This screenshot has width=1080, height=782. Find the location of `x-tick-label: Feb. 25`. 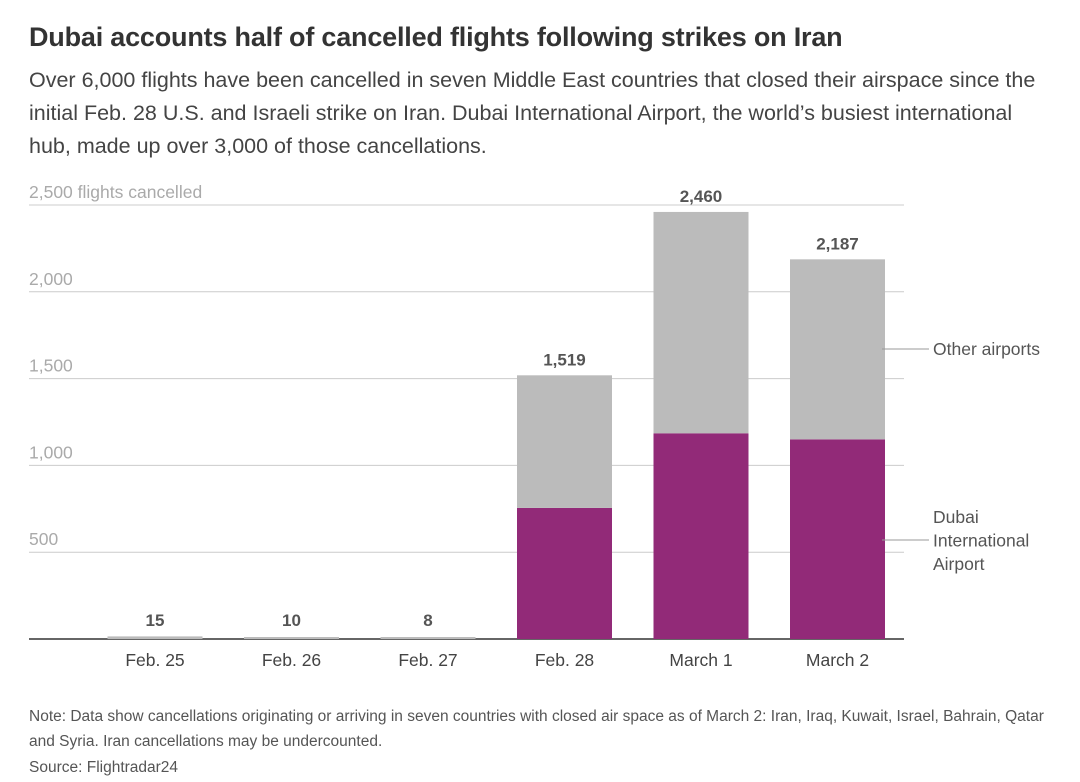

x-tick-label: Feb. 25 is located at coordinates (154, 660).